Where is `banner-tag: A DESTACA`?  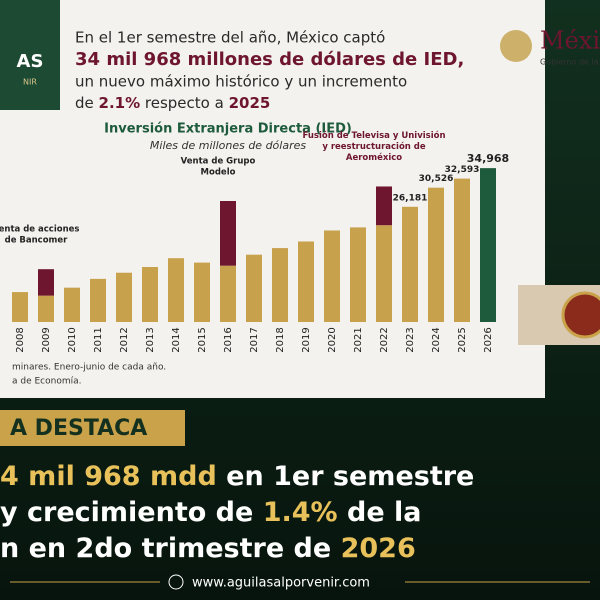 banner-tag: A DESTACA is located at coordinates (78, 428).